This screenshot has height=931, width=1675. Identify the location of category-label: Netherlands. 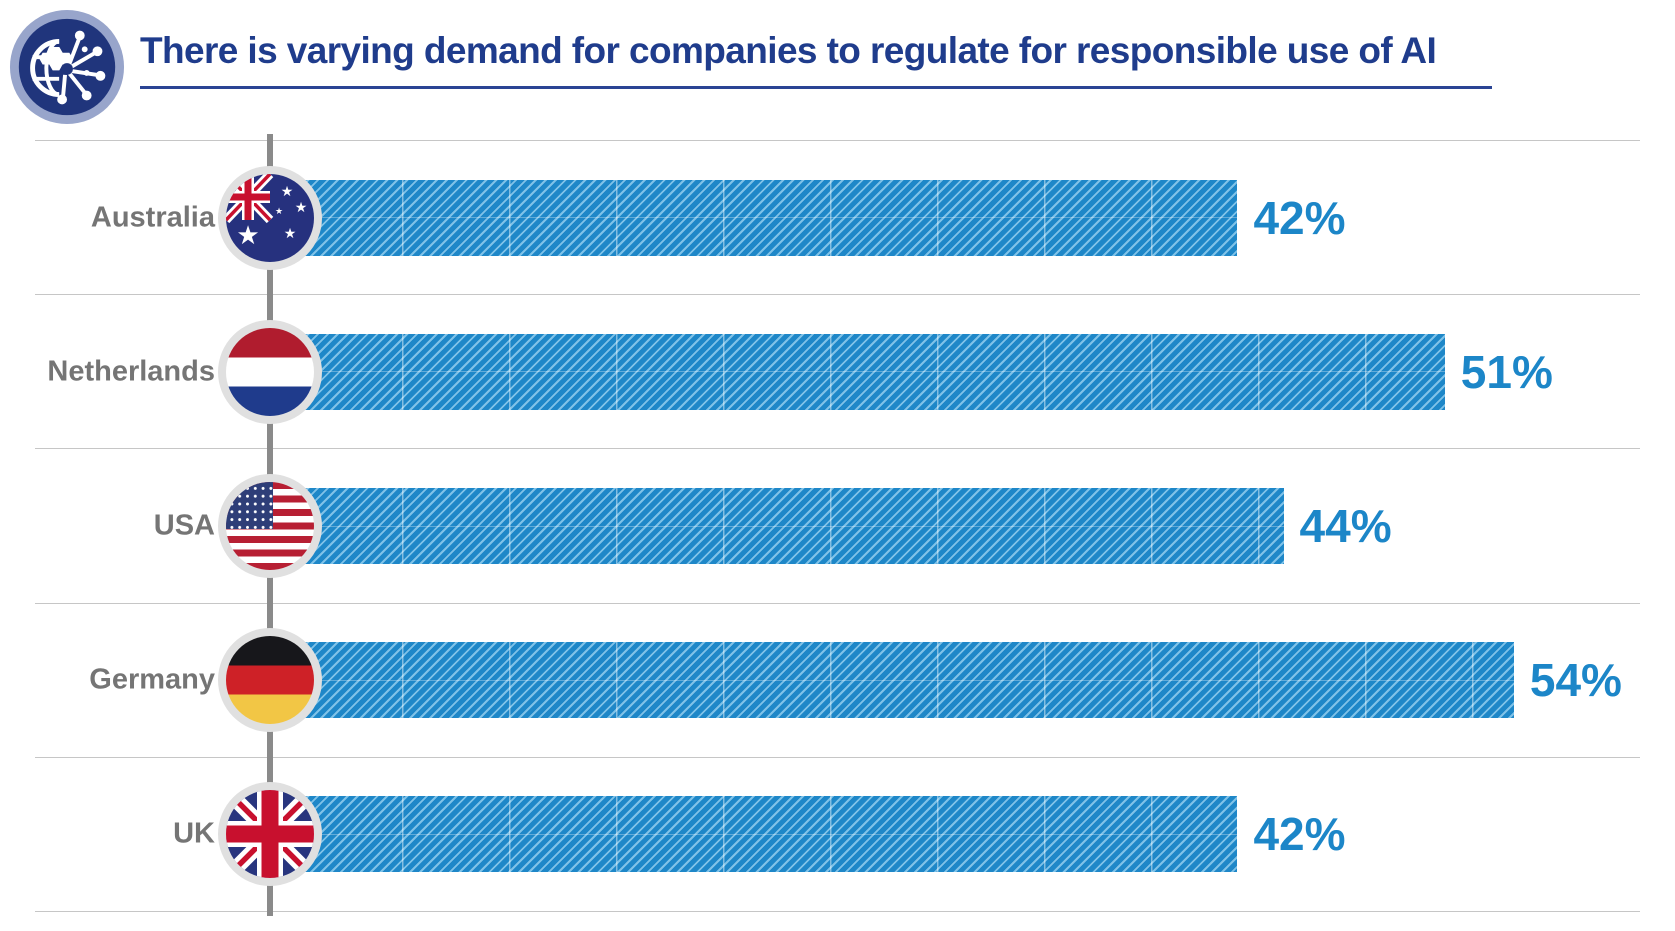
(131, 371).